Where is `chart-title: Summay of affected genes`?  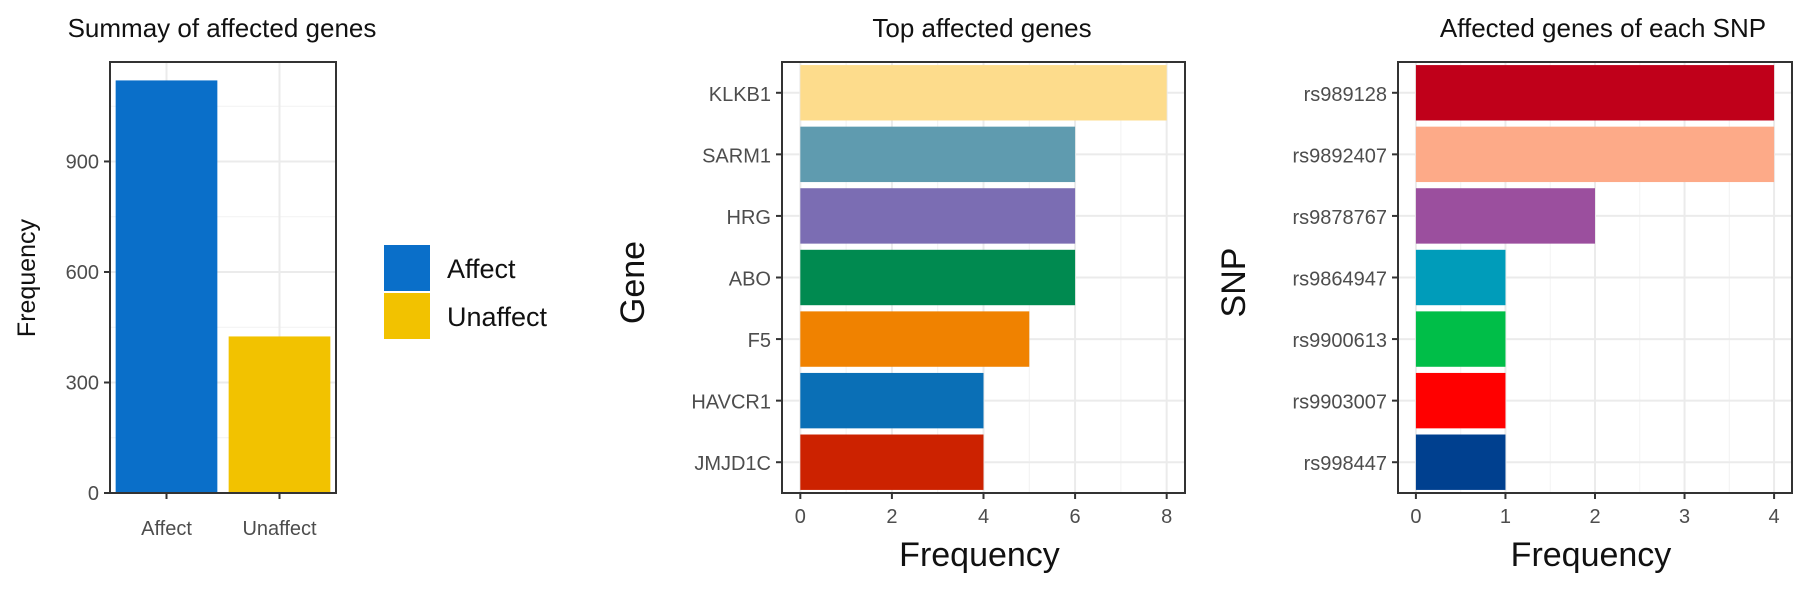 chart-title: Summay of affected genes is located at coordinates (222, 28).